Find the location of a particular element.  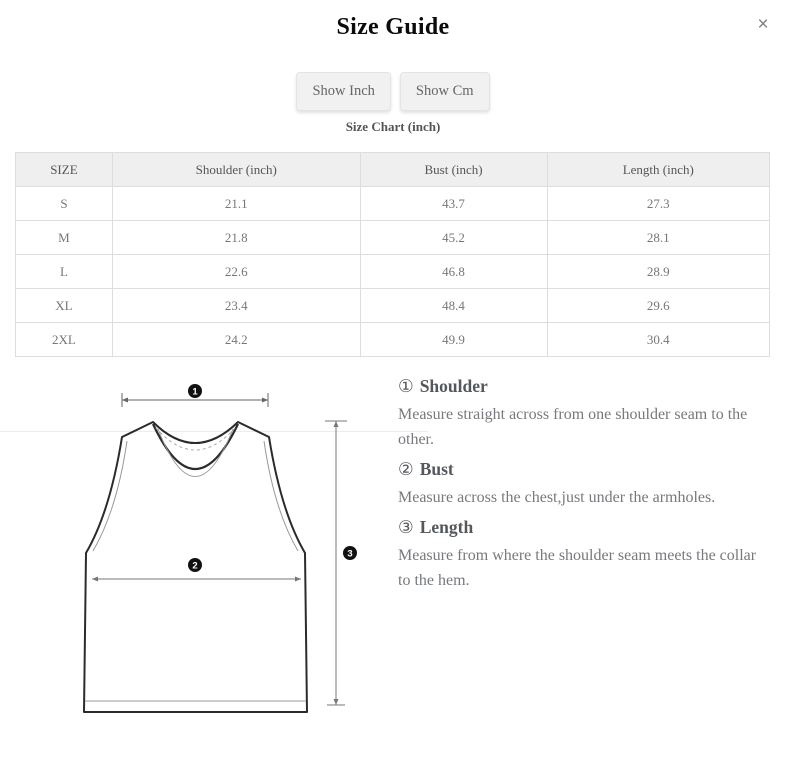

length-measure-line is located at coordinates (336, 563).